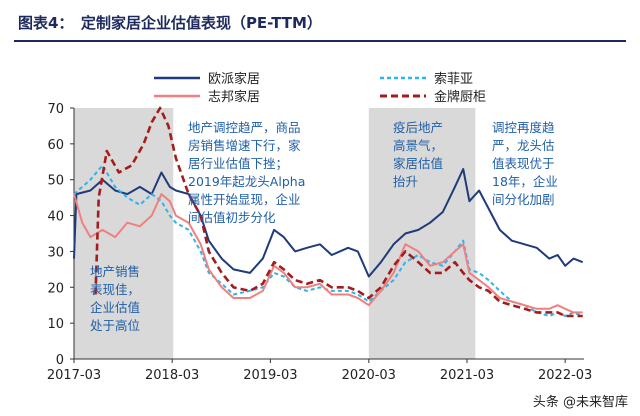 This screenshot has width=640, height=416. What do you see at coordinates (55, 324) in the screenshot?
I see `y-tick-label: 10` at bounding box center [55, 324].